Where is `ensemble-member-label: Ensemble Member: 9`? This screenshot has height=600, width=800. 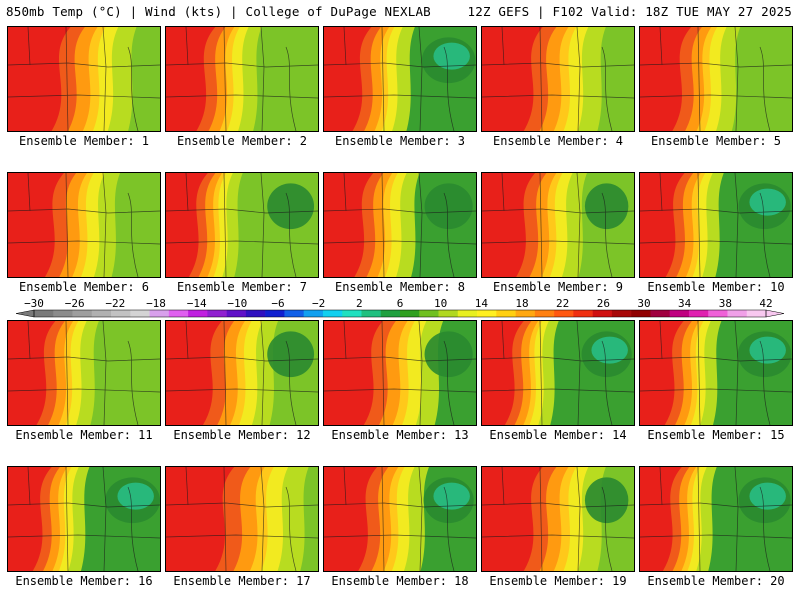
ensemble-member-label: Ensemble Member: 9 is located at coordinates (558, 287).